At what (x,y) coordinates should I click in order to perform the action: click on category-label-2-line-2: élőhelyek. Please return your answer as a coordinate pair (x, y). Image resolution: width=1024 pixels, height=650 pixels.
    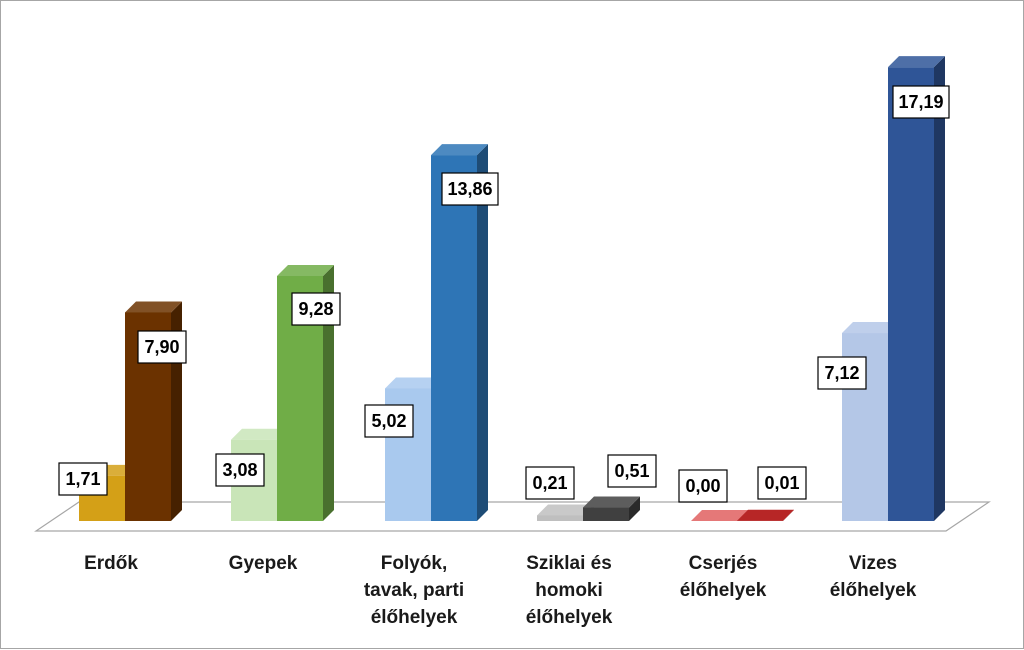
    Looking at the image, I should click on (414, 617).